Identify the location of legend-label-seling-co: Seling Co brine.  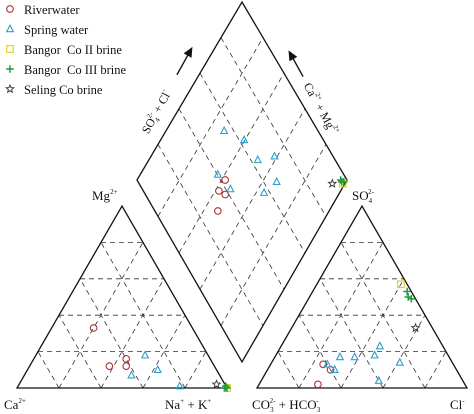
(63, 90).